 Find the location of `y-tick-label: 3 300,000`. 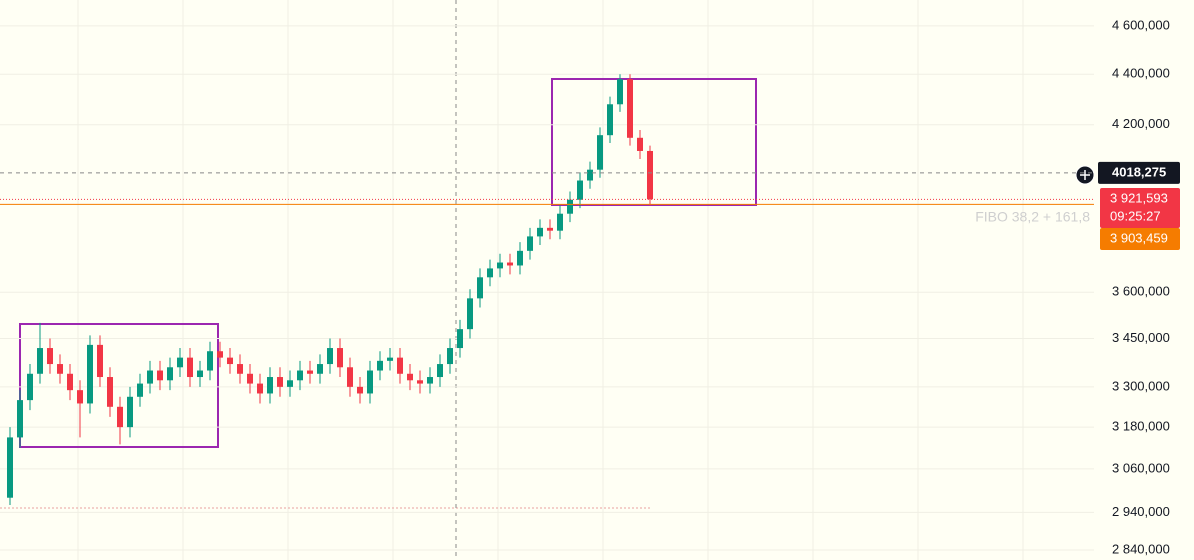

y-tick-label: 3 300,000 is located at coordinates (1141, 385).